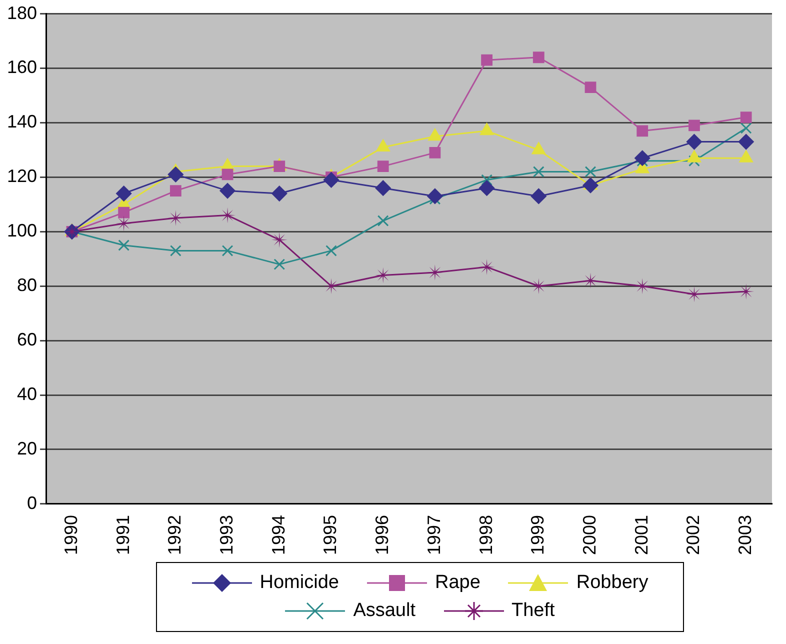  What do you see at coordinates (382, 535) in the screenshot?
I see `x-tick-label: 1996` at bounding box center [382, 535].